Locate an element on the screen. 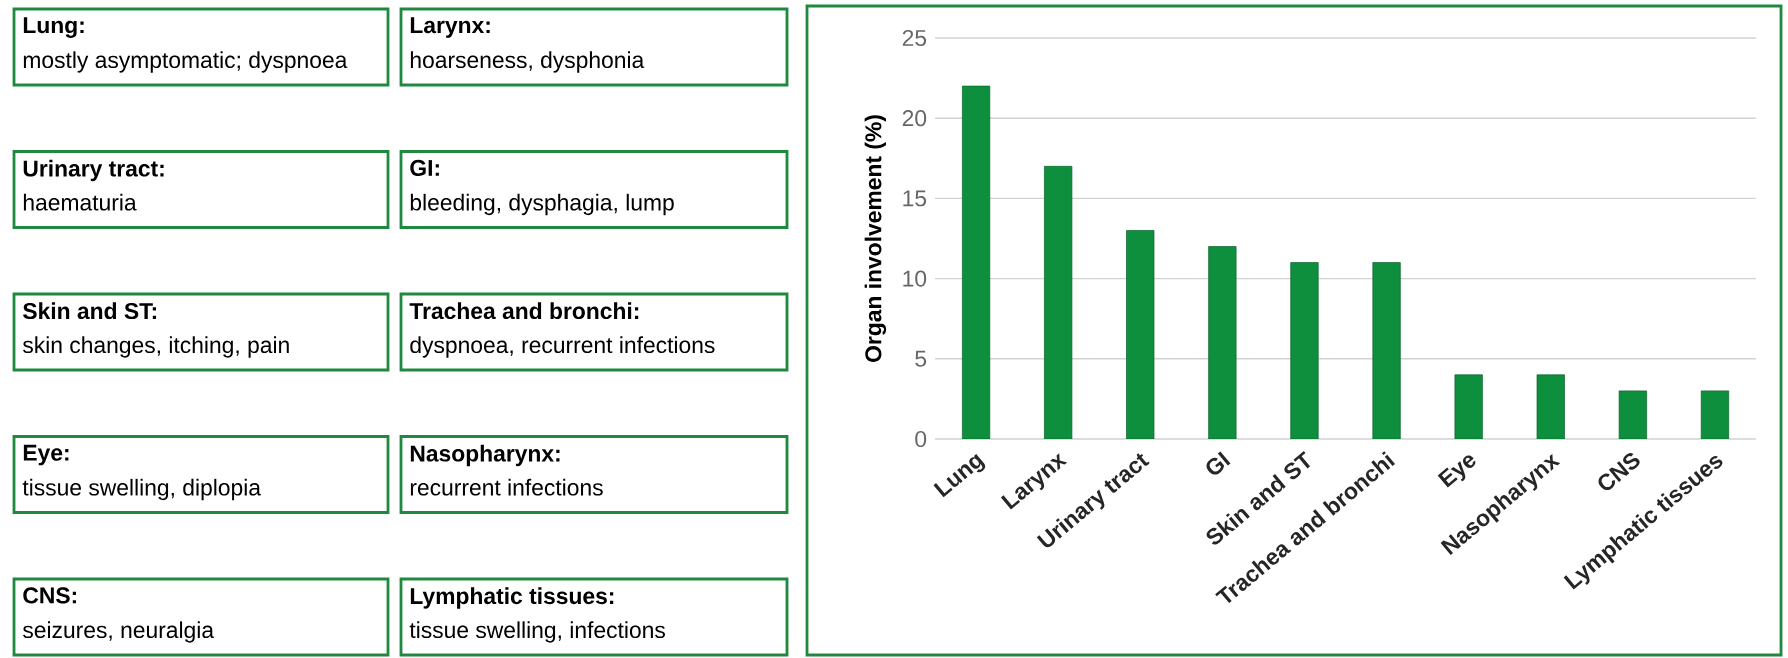 Image resolution: width=1788 pixels, height=658 pixels. text: Eye: is located at coordinates (46, 455).